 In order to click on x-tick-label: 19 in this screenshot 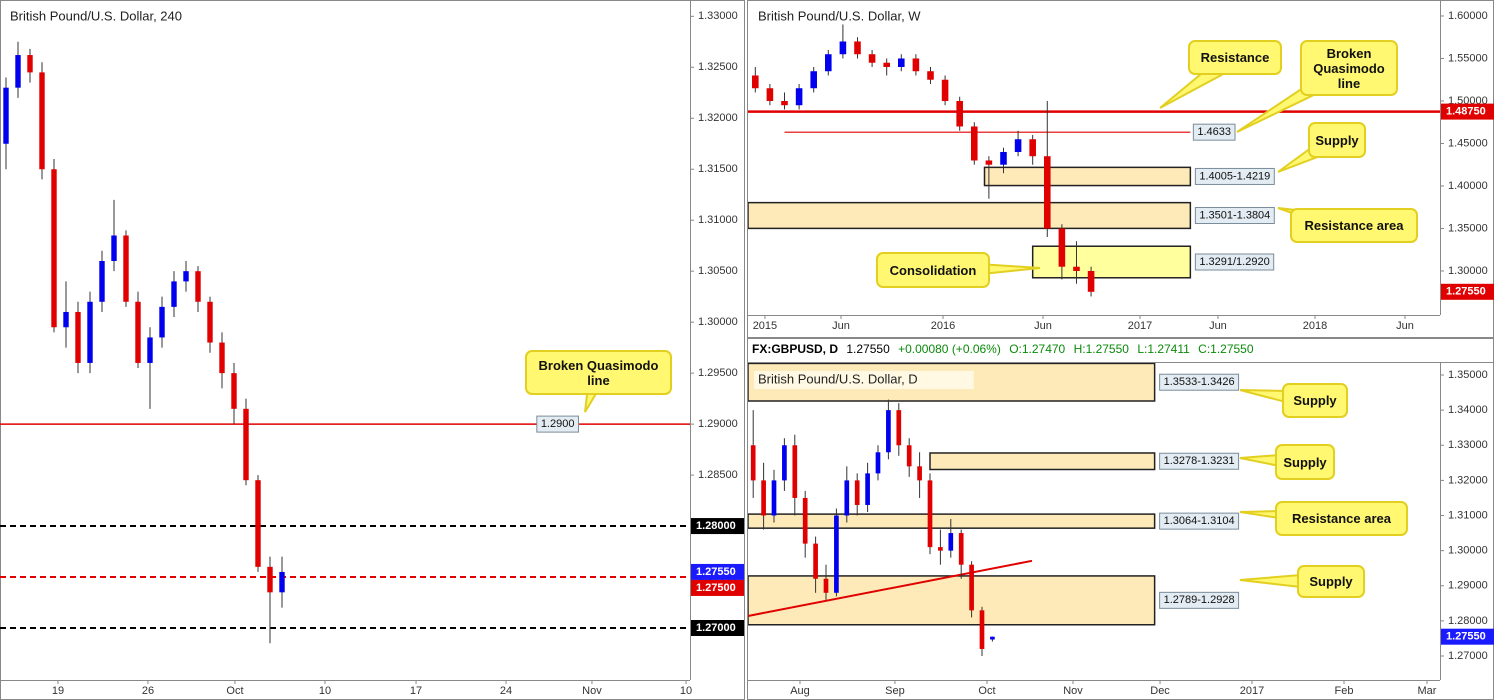, I will do `click(58, 691)`.